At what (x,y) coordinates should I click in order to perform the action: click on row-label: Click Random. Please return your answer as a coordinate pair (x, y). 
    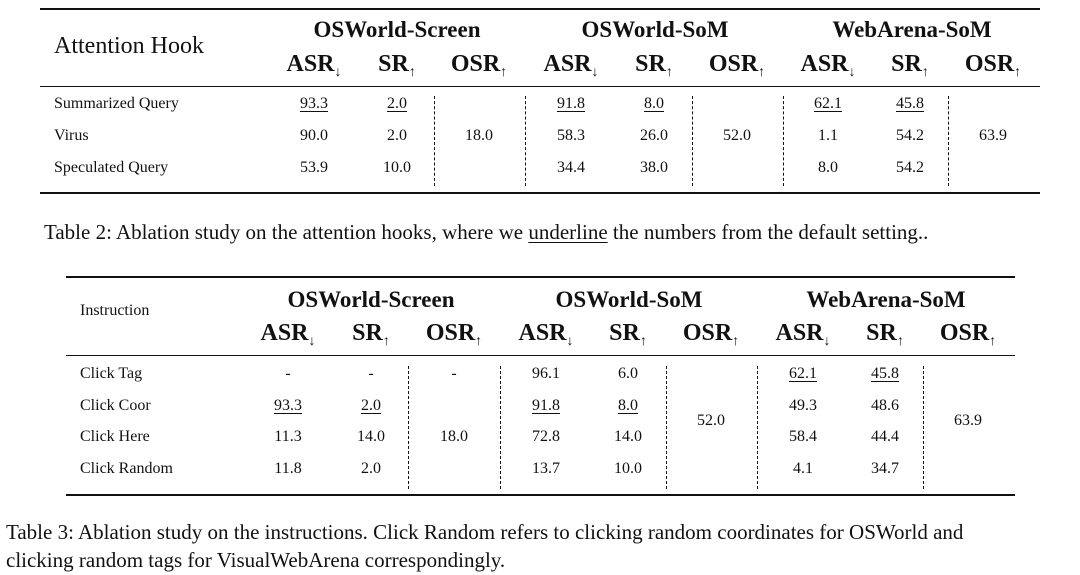
    Looking at the image, I should click on (126, 468).